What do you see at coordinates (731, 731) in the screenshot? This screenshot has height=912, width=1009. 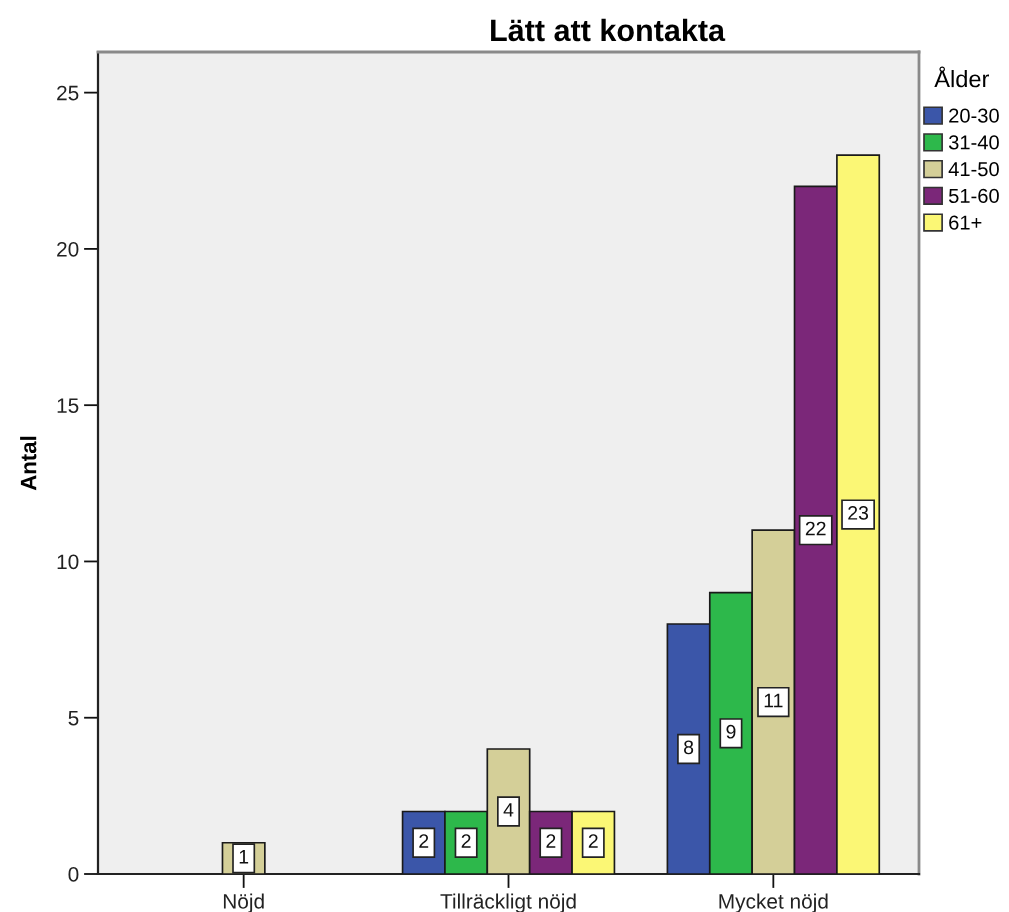 I see `data-label: 9` at bounding box center [731, 731].